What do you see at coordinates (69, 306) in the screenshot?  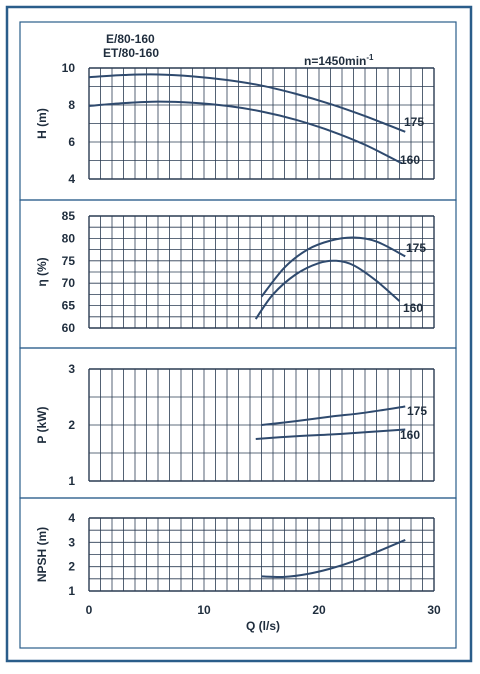 I see `y-tick-label: 65` at bounding box center [69, 306].